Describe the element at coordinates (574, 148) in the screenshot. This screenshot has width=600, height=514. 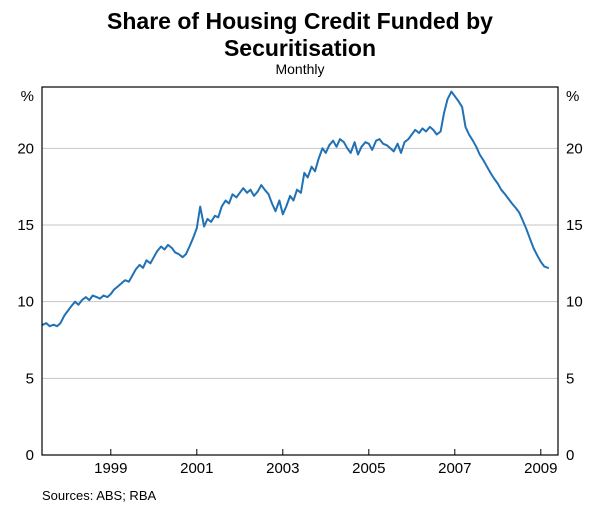
I see `y-axis-tick-label-right: 20` at that location.